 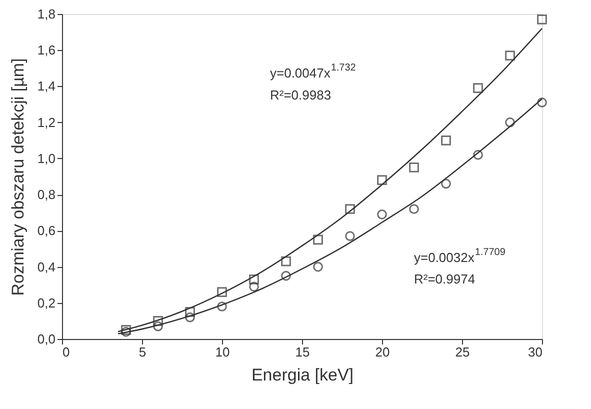 I want to click on y-tick-label: 1,6, so click(x=46, y=50).